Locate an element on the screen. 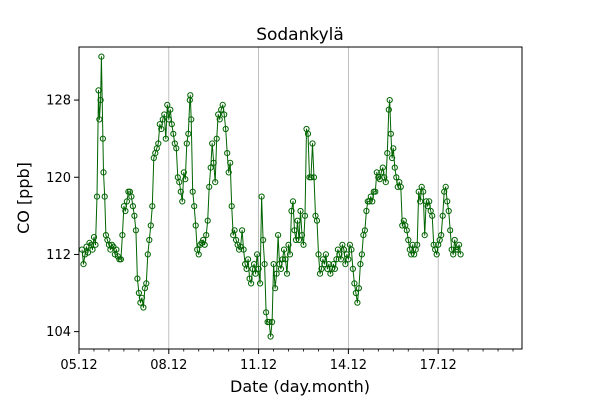  chart-title: Sodankylä is located at coordinates (300, 35).